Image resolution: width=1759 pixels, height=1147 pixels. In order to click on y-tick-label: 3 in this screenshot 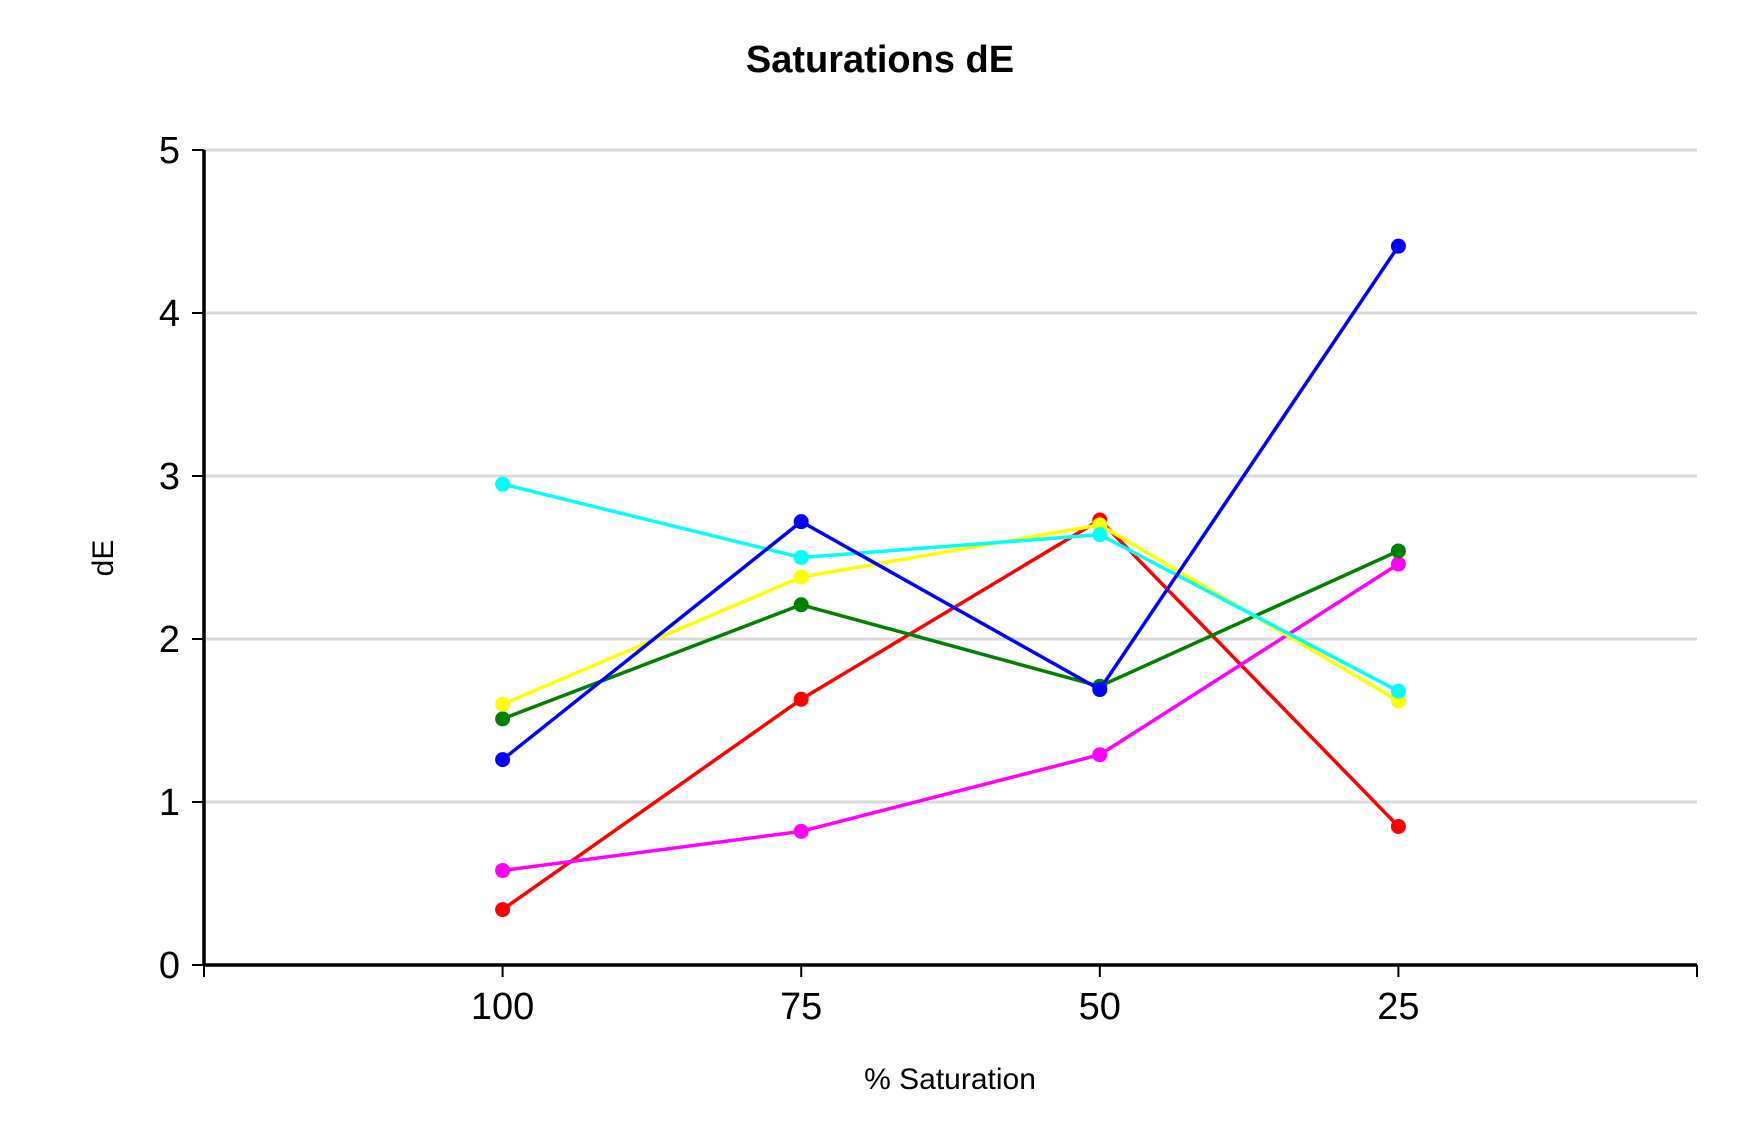, I will do `click(169, 477)`.